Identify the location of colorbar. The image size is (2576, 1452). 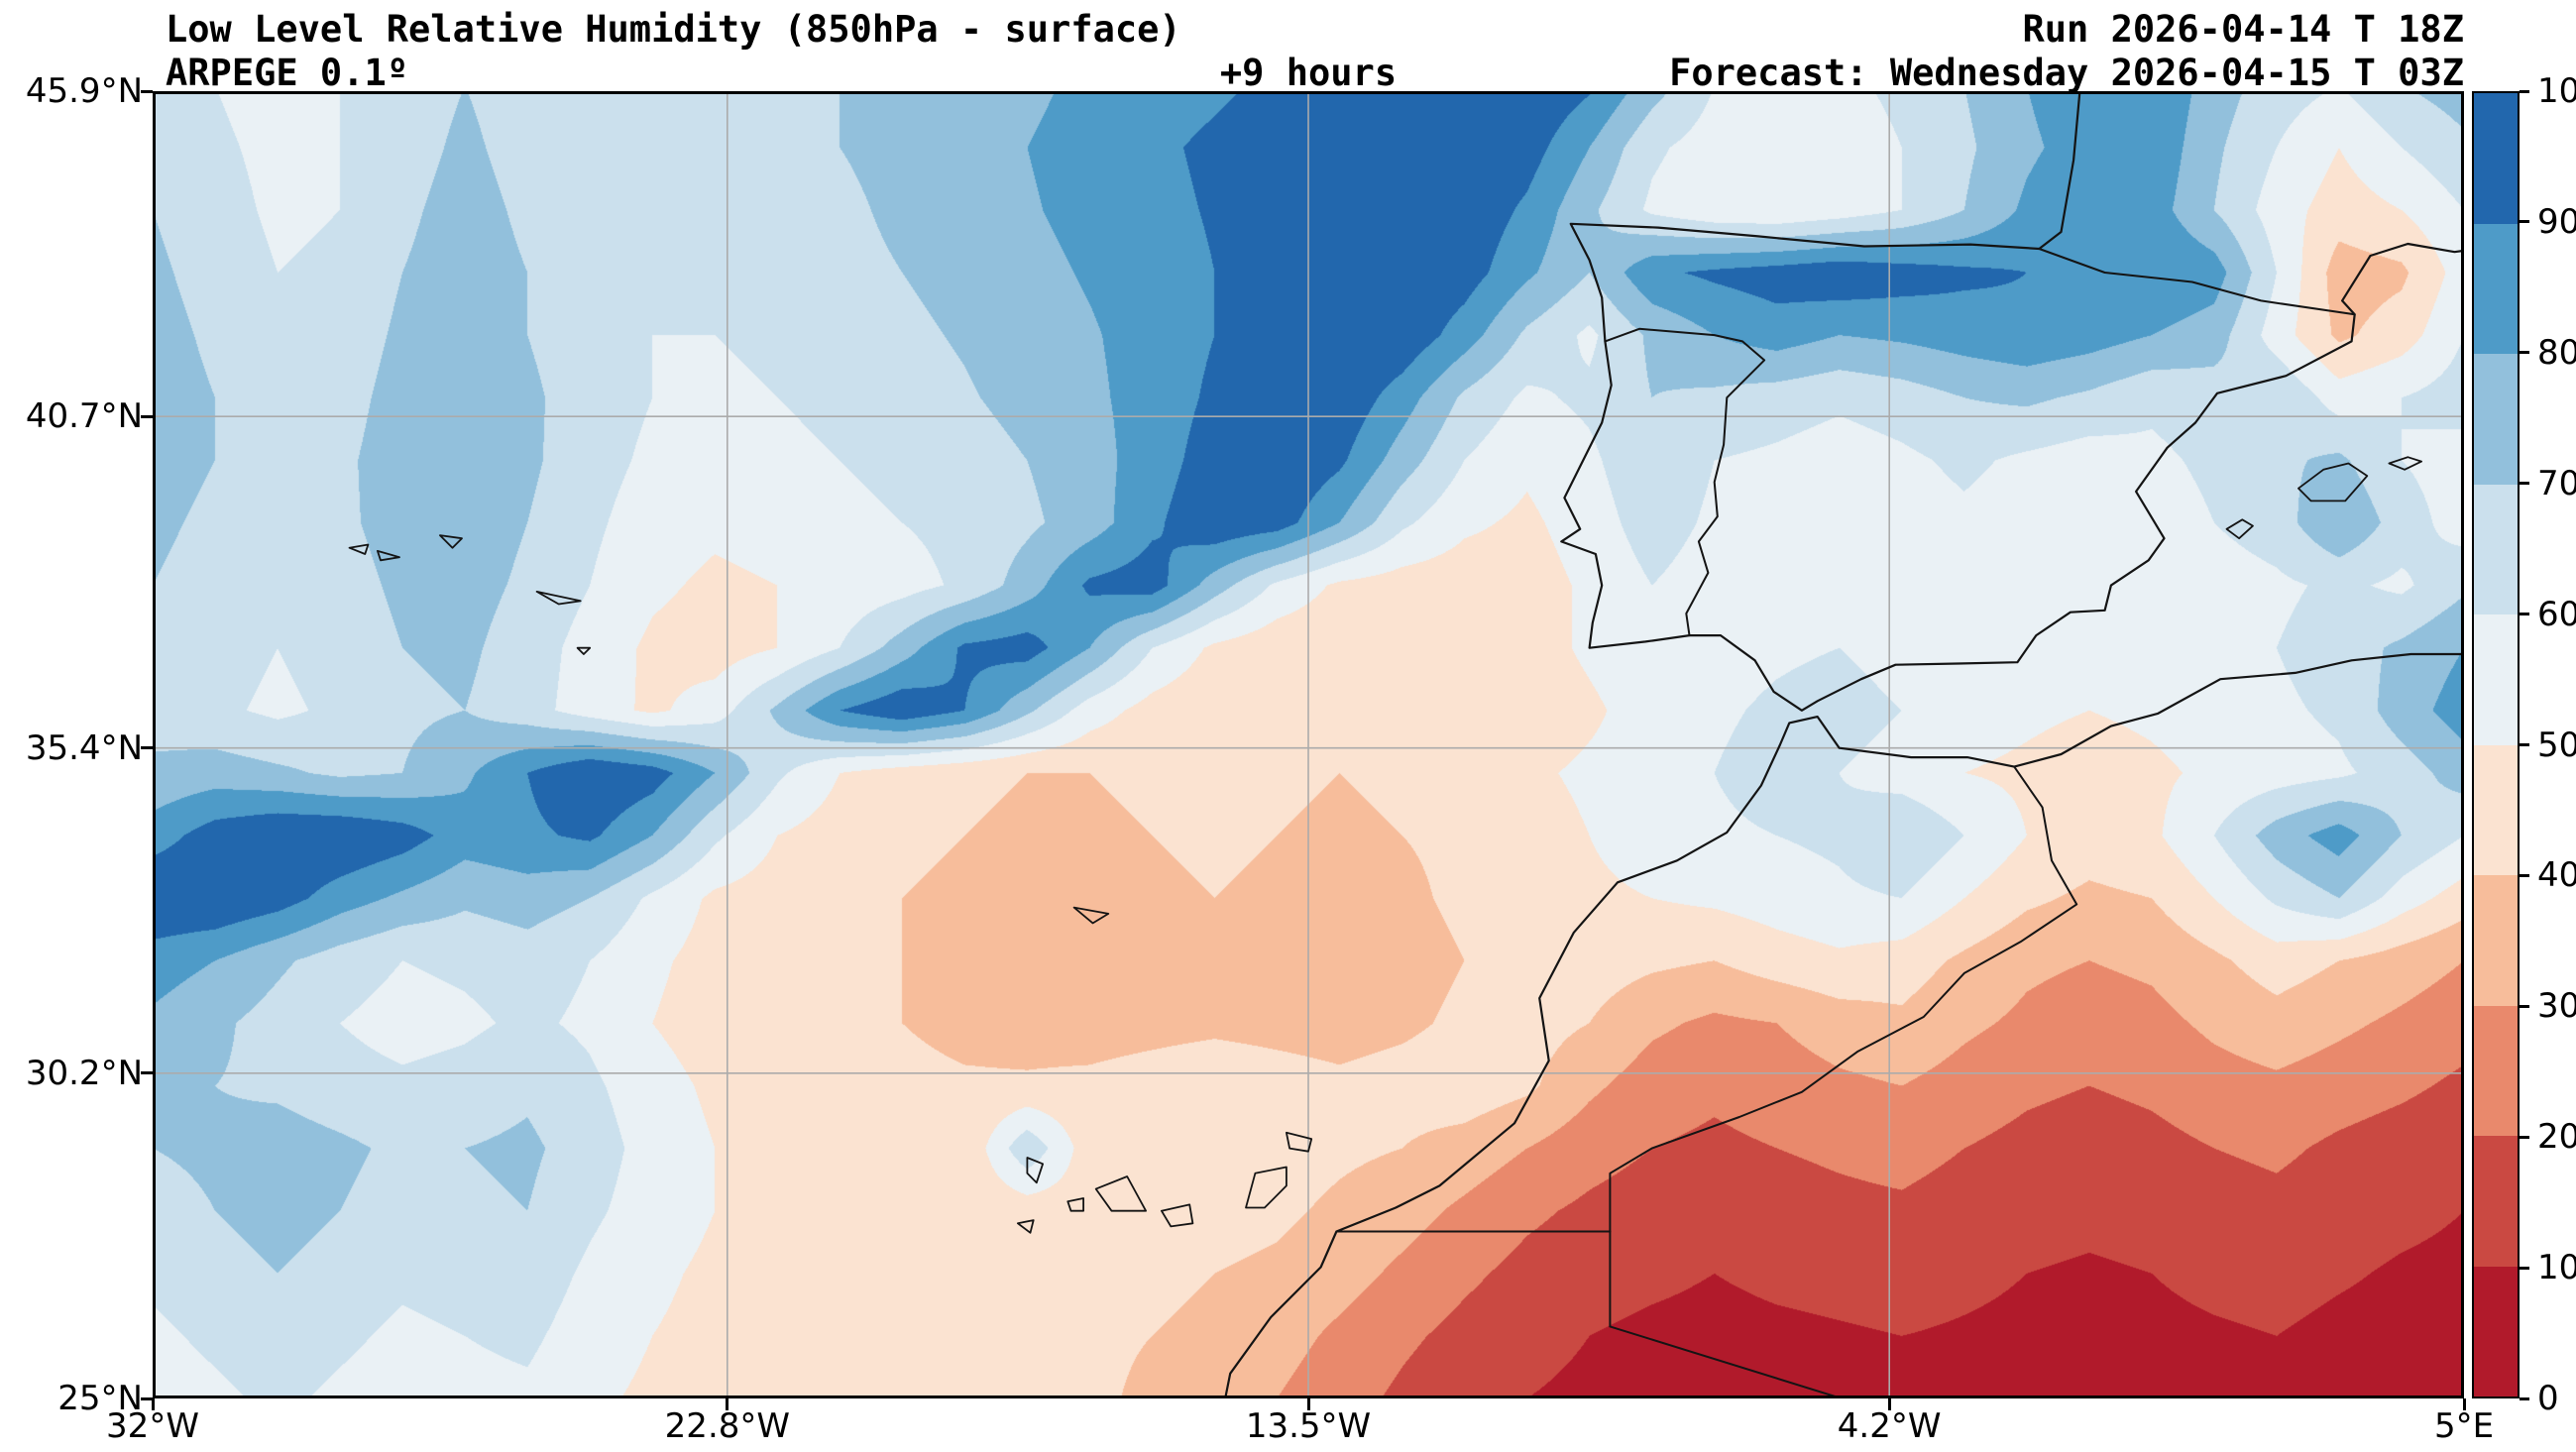
(2496, 744).